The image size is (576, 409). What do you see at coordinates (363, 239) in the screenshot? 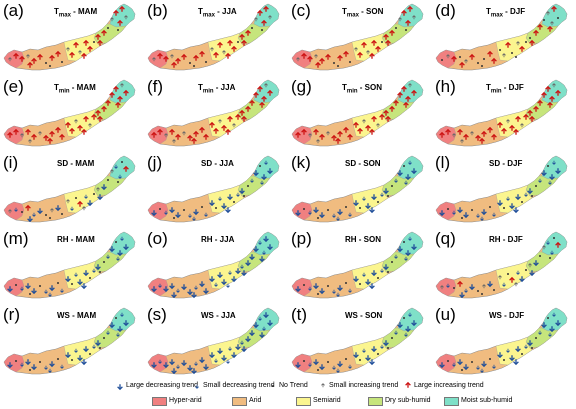
I see `panel-title: RH - SON` at bounding box center [363, 239].